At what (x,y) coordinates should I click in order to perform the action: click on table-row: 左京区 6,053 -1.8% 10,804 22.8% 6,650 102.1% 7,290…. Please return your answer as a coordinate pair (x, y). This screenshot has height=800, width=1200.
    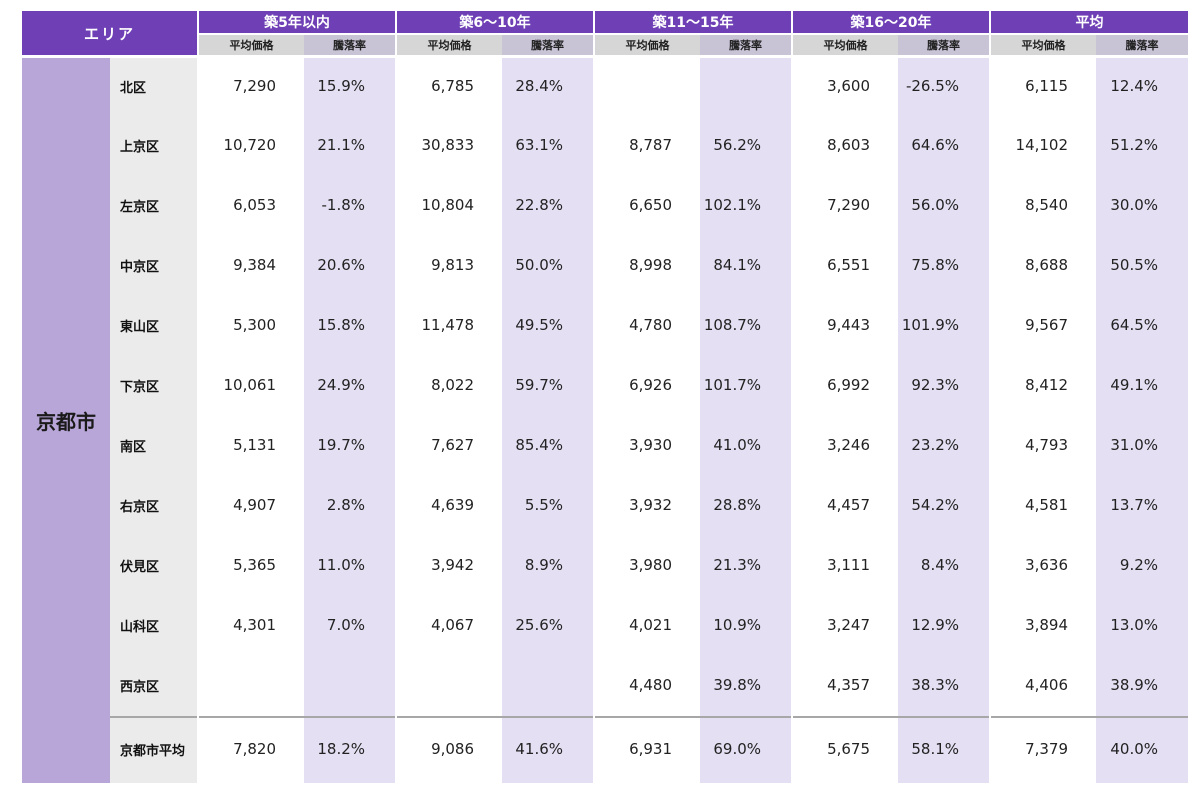
    Looking at the image, I should click on (605, 206).